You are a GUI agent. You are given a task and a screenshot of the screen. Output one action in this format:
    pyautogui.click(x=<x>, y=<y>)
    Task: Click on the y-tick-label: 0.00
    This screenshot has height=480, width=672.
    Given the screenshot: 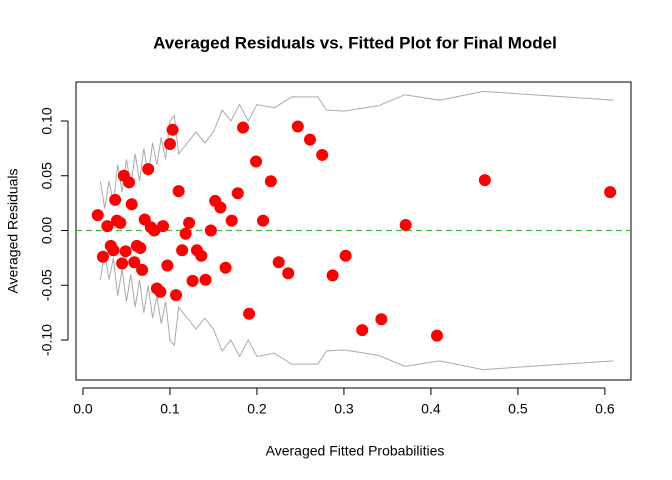 What is the action you would take?
    pyautogui.click(x=47, y=230)
    